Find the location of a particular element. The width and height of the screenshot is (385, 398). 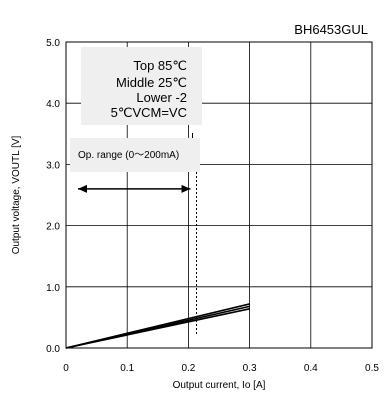

legend-entry: Middle 25℃ is located at coordinates (151, 82).